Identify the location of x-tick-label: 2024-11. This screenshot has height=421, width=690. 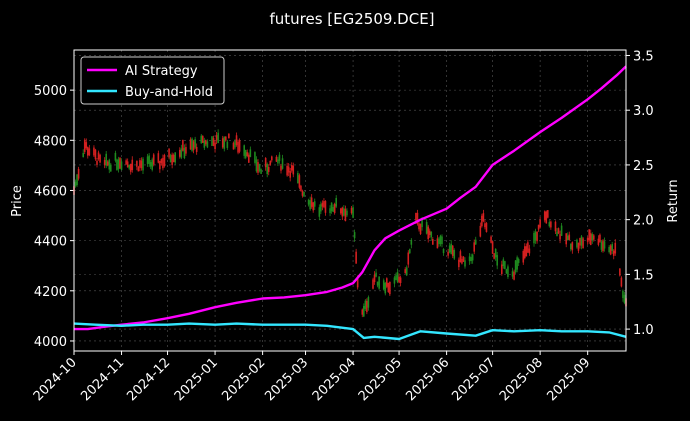
(102, 379).